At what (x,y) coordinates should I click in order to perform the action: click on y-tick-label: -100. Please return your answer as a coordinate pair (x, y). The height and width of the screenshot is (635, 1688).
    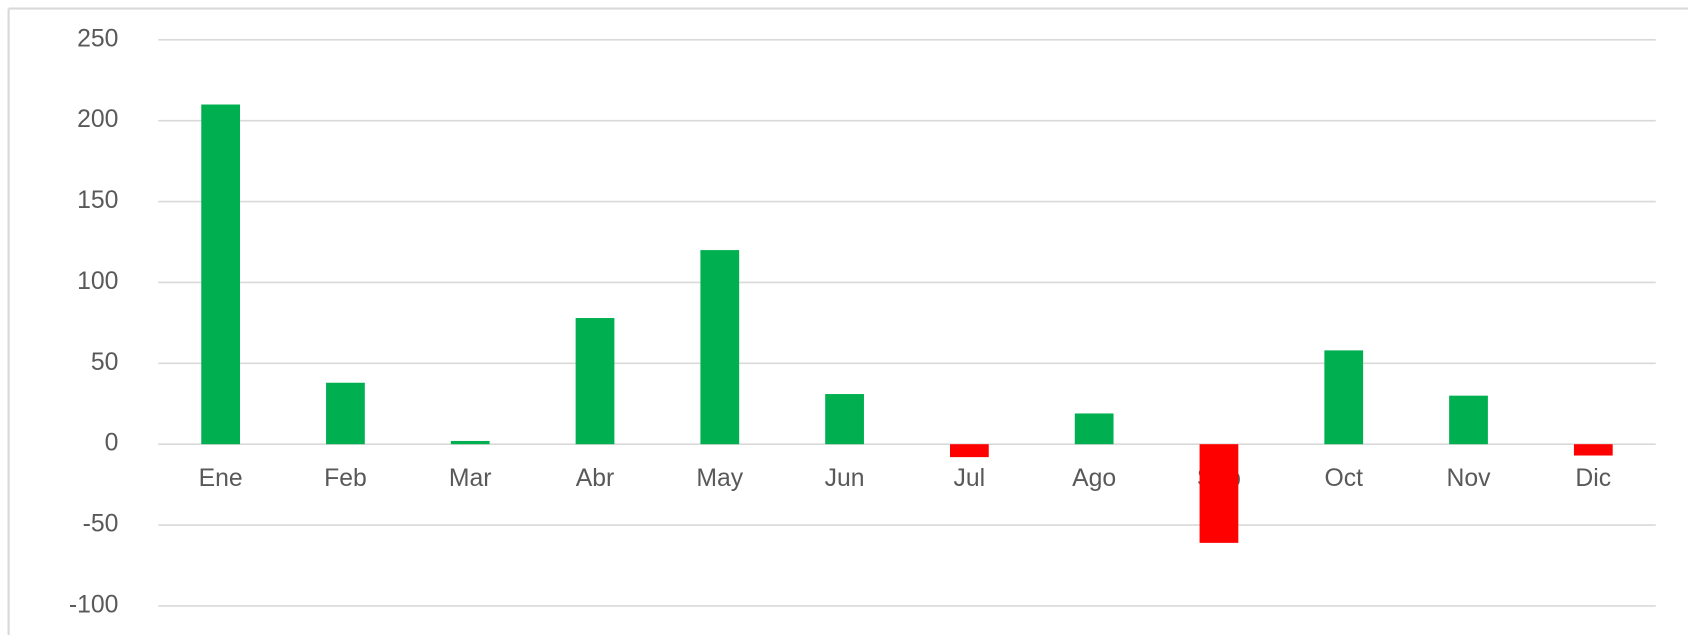
    Looking at the image, I should click on (94, 604).